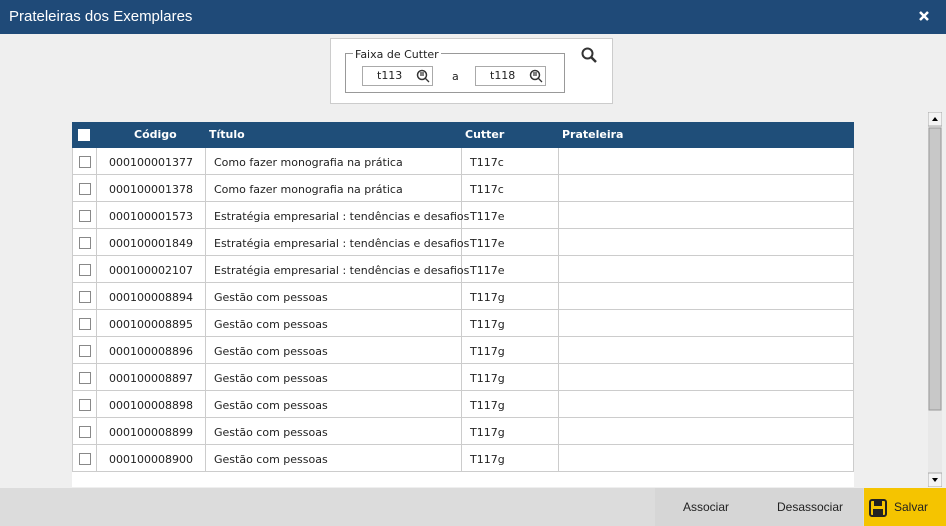  I want to click on table-row: 000100008899 Gestão com pessoas T117g, so click(463, 431).